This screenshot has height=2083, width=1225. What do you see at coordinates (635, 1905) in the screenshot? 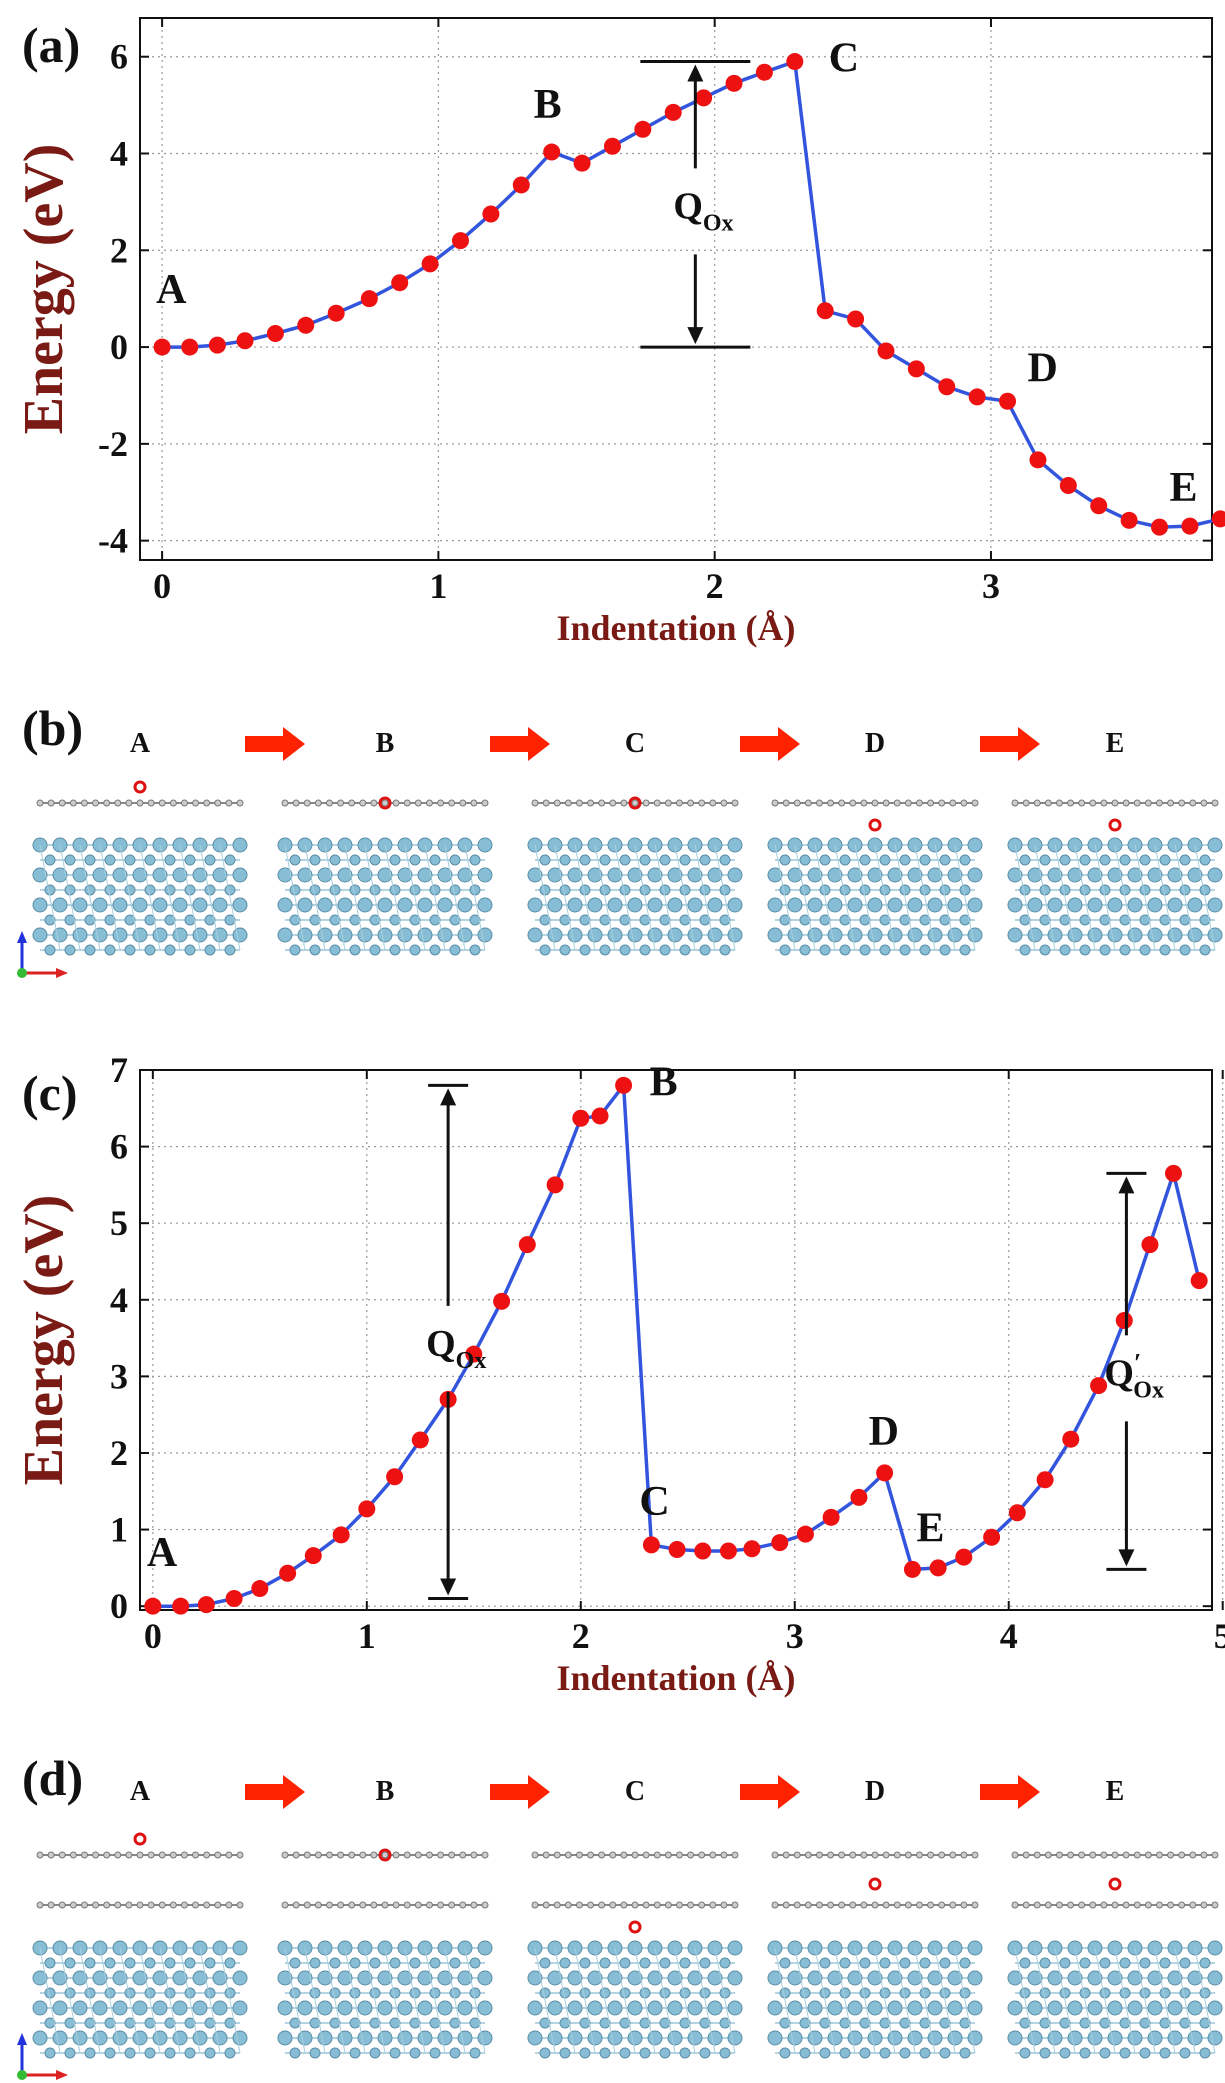
I see `graphene-sheet` at bounding box center [635, 1905].